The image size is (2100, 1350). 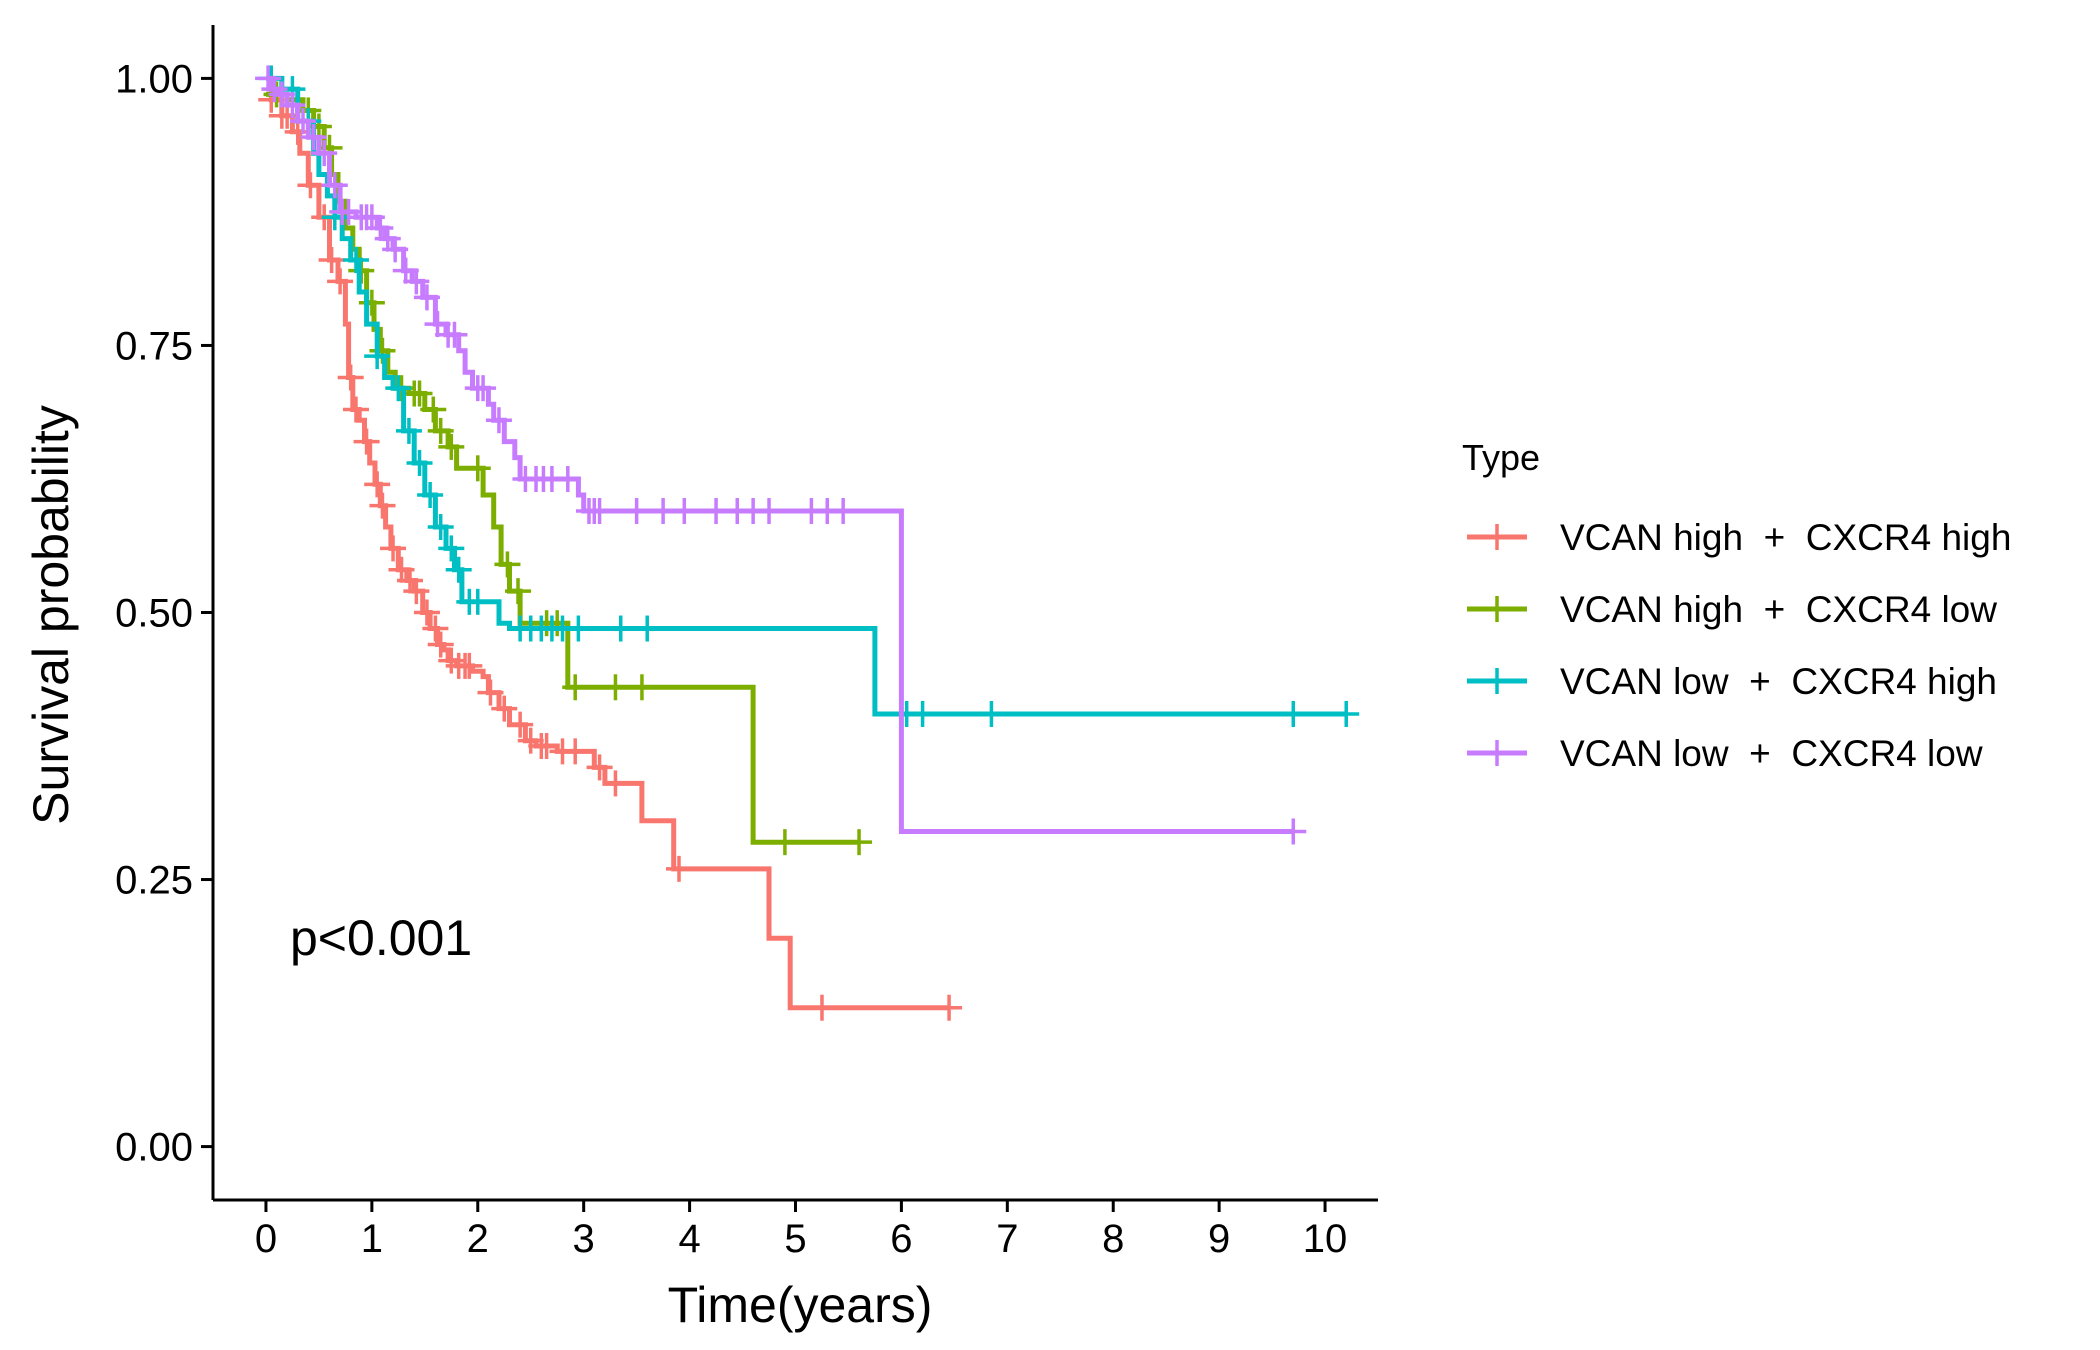 I want to click on x-tick-label: 0, so click(x=266, y=1239).